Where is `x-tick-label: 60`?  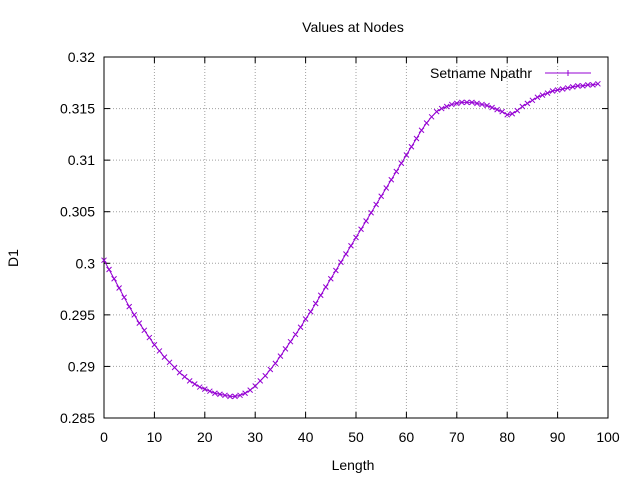
x-tick-label: 60 is located at coordinates (407, 437).